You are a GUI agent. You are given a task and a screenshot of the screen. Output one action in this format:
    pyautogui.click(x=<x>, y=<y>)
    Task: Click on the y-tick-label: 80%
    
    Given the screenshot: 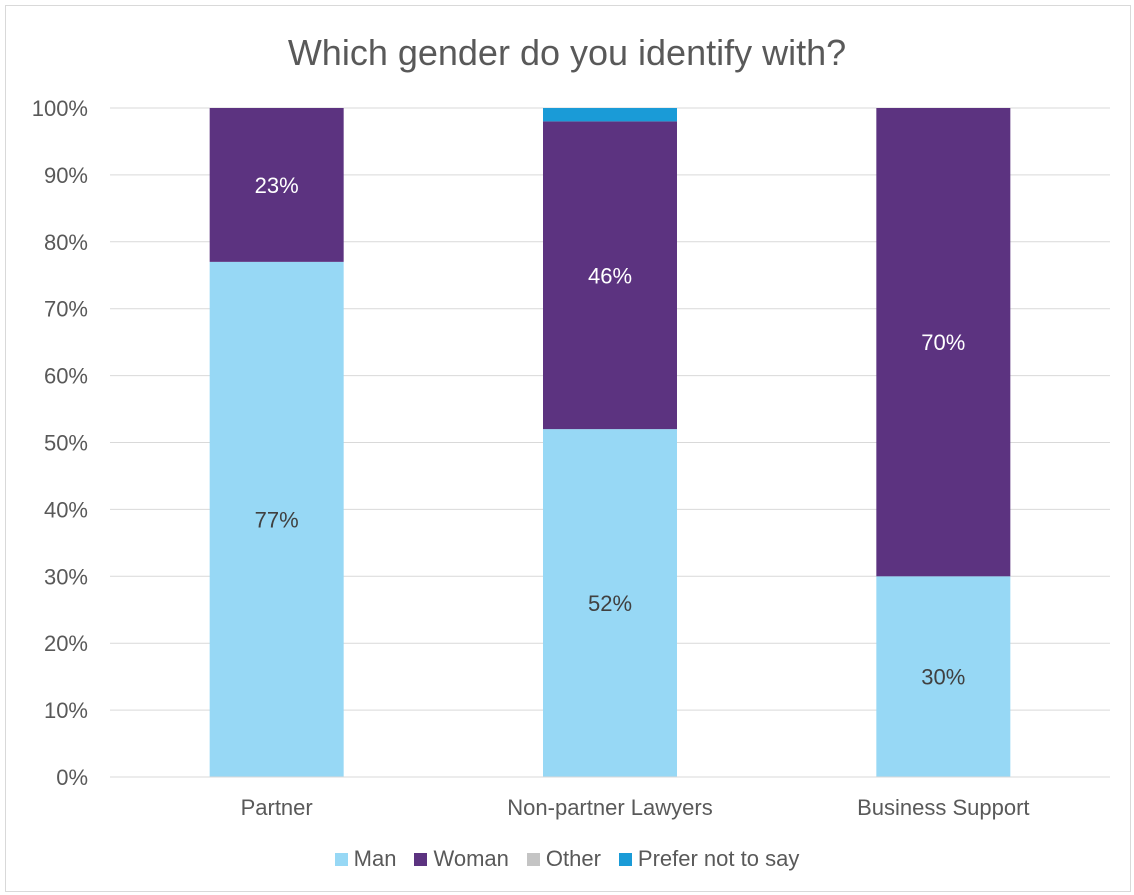 What is the action you would take?
    pyautogui.click(x=66, y=242)
    